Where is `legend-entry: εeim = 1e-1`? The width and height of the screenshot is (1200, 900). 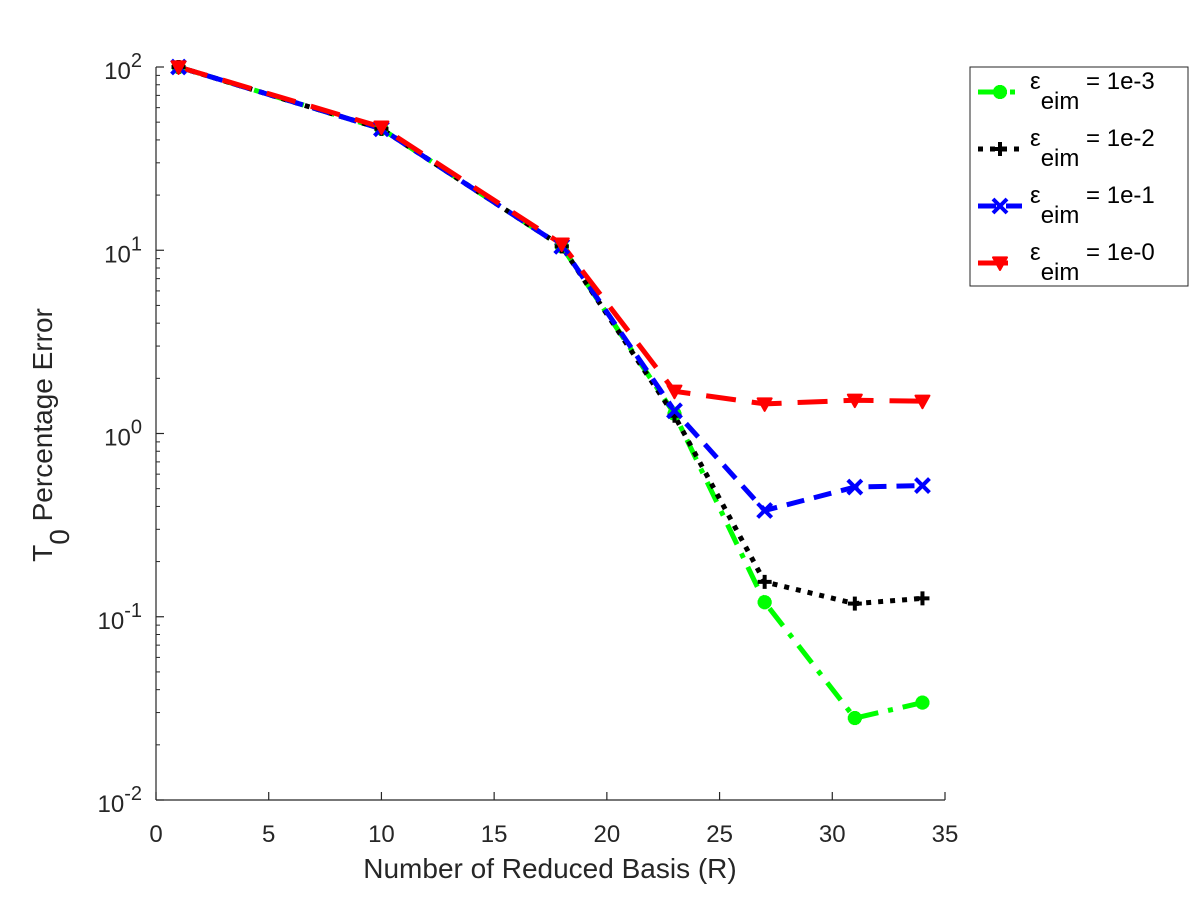 legend-entry: εeim = 1e-1 is located at coordinates (1066, 205).